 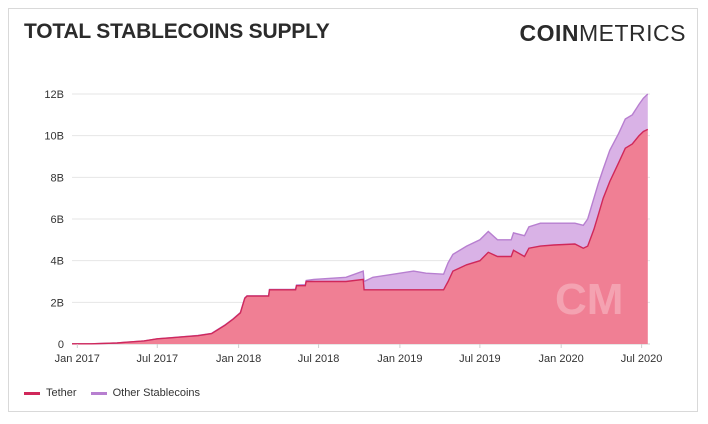 I want to click on x-tick-label: Jan 2018, so click(x=238, y=359).